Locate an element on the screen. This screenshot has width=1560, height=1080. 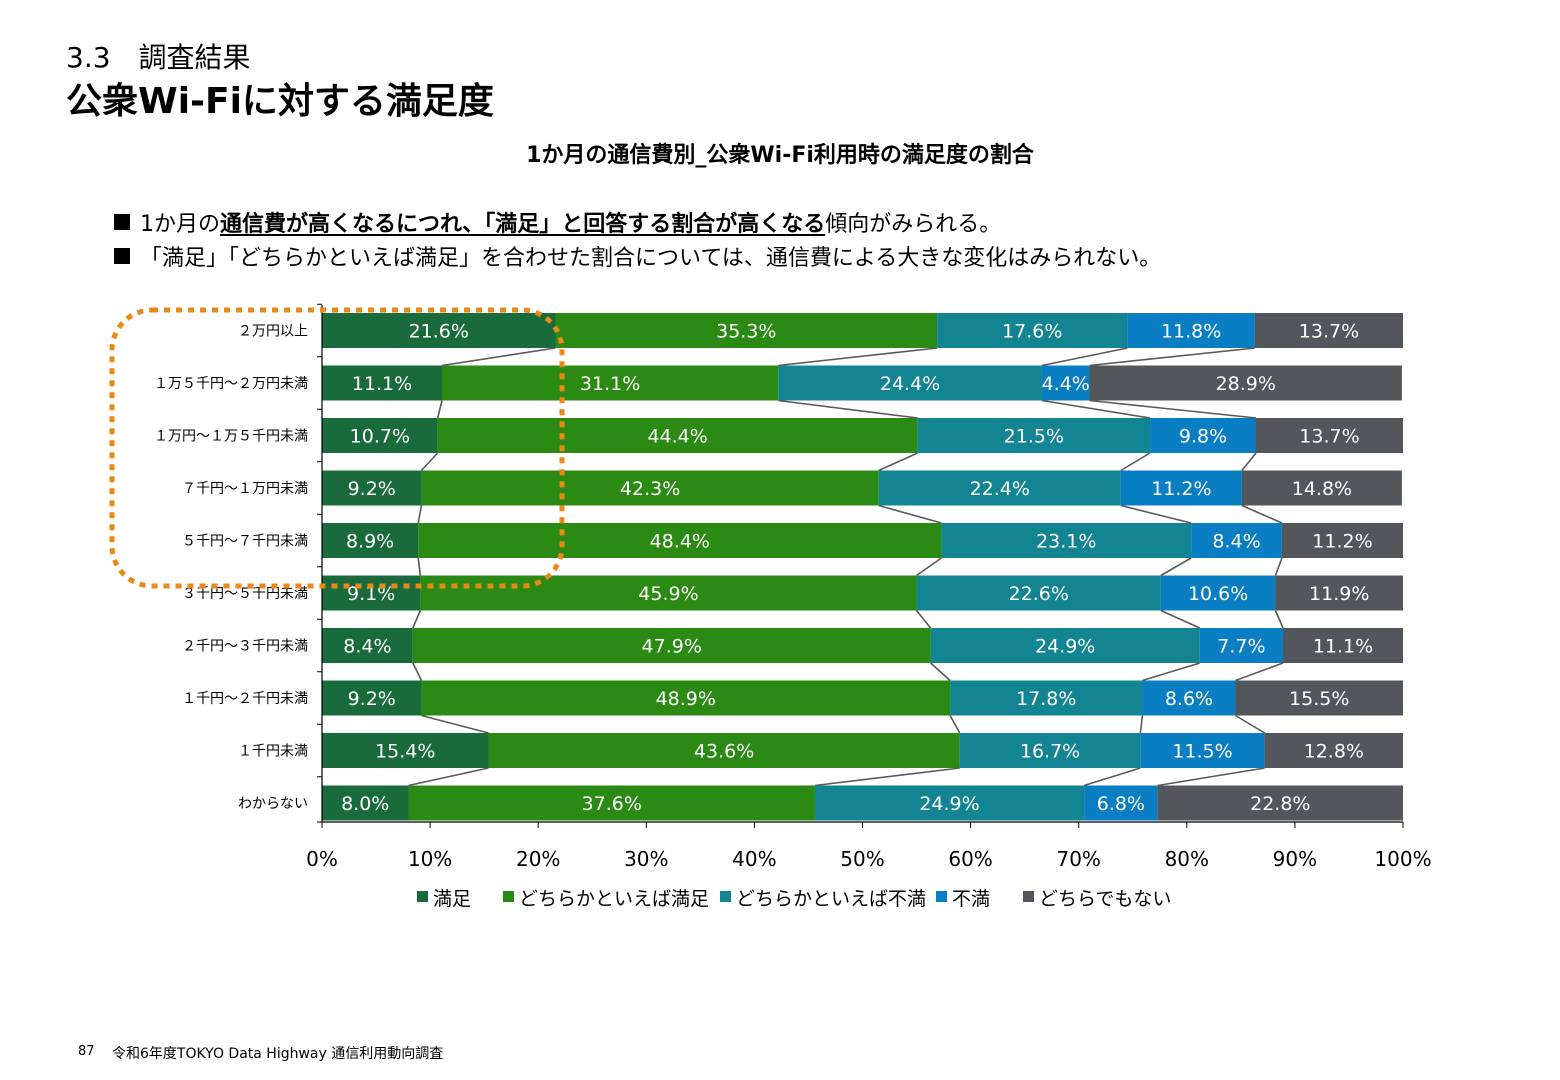
data-label: 24.4% is located at coordinates (910, 384).